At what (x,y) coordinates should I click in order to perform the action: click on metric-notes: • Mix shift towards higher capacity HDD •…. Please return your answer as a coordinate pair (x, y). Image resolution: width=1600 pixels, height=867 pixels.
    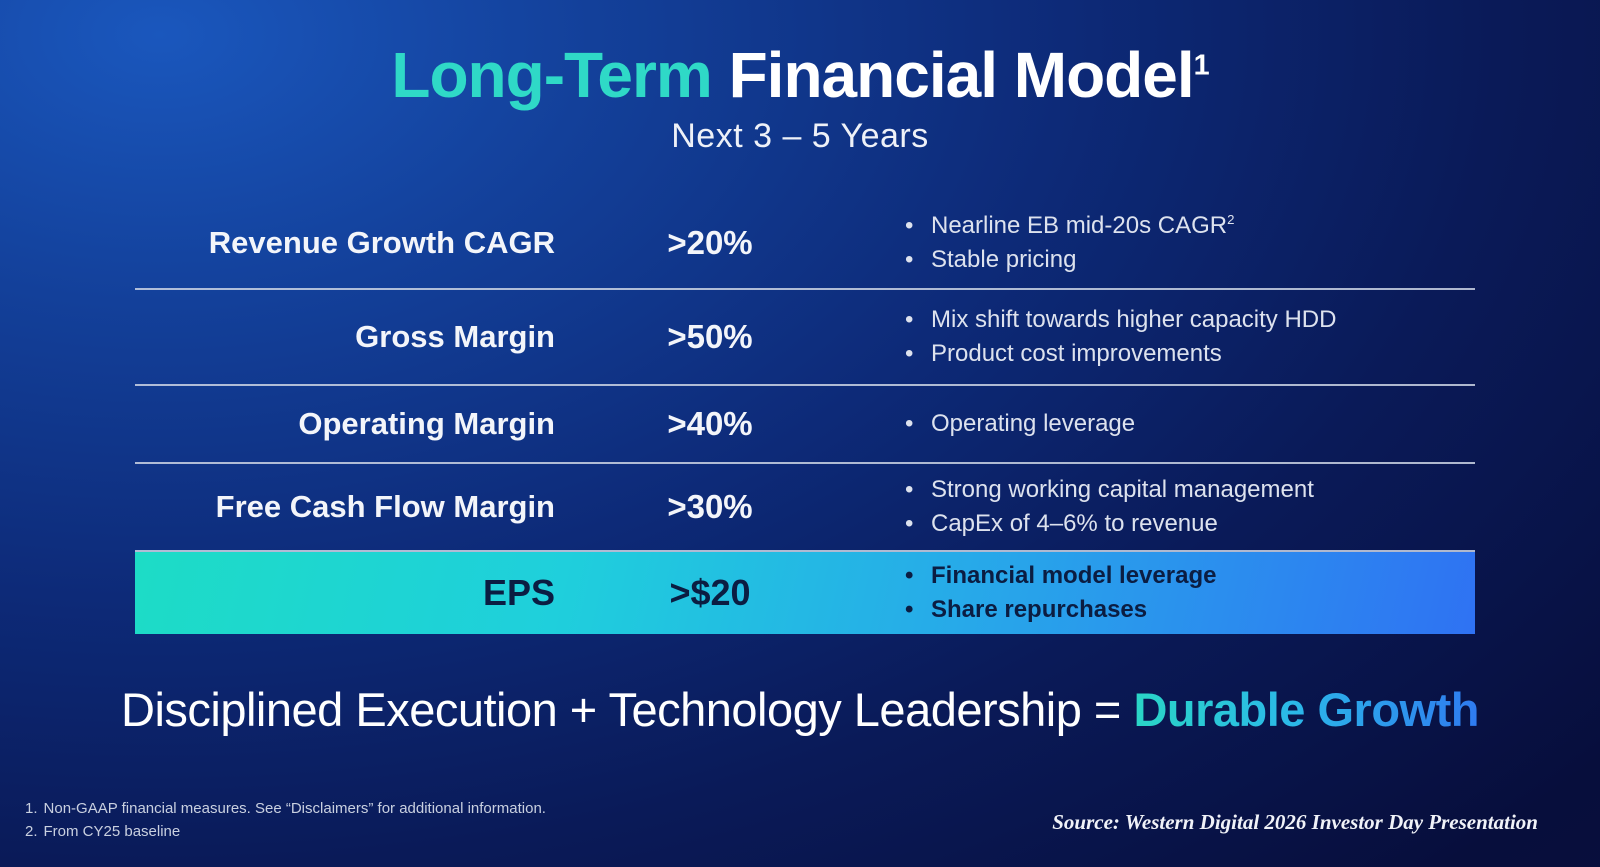
    Looking at the image, I should click on (1170, 336).